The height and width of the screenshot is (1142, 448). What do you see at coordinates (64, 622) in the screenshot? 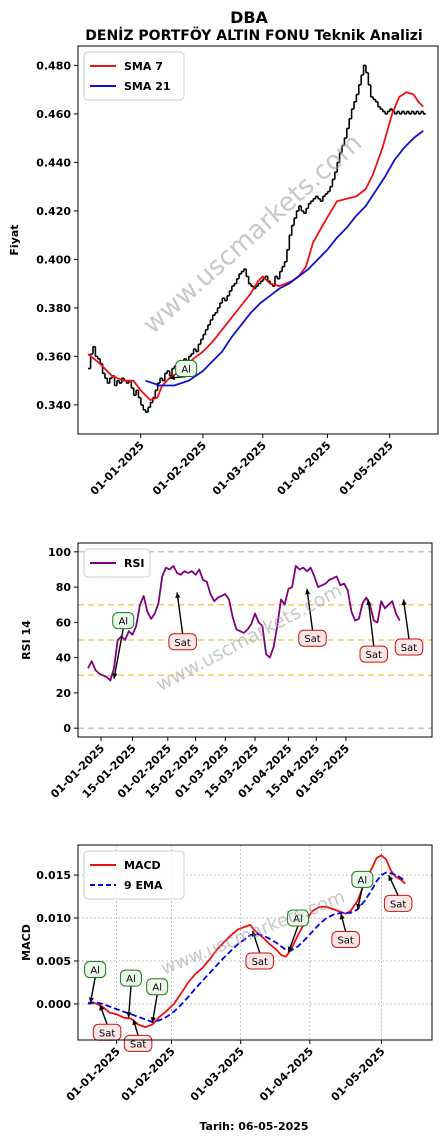
I see `rsi-ytick-label: 60` at bounding box center [64, 622].